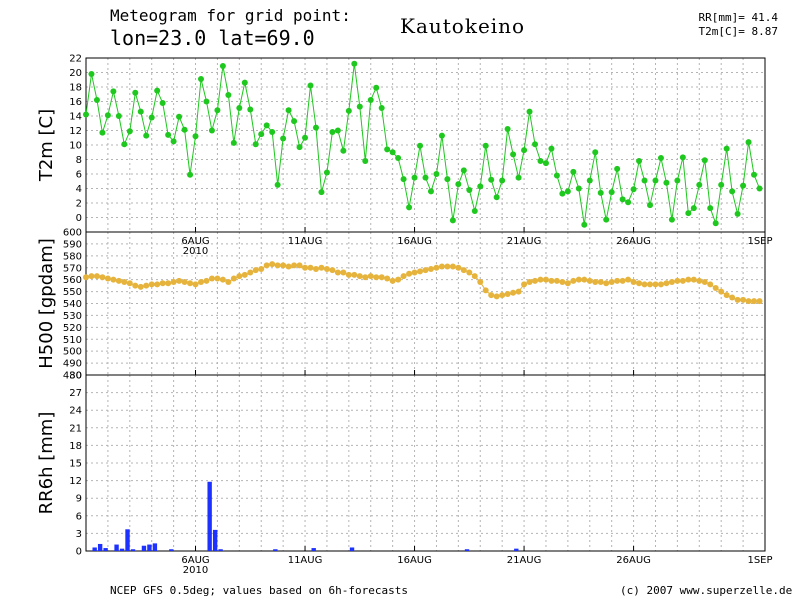 The width and height of the screenshot is (800, 600). I want to click on y-tick-label: 24, so click(75, 411).